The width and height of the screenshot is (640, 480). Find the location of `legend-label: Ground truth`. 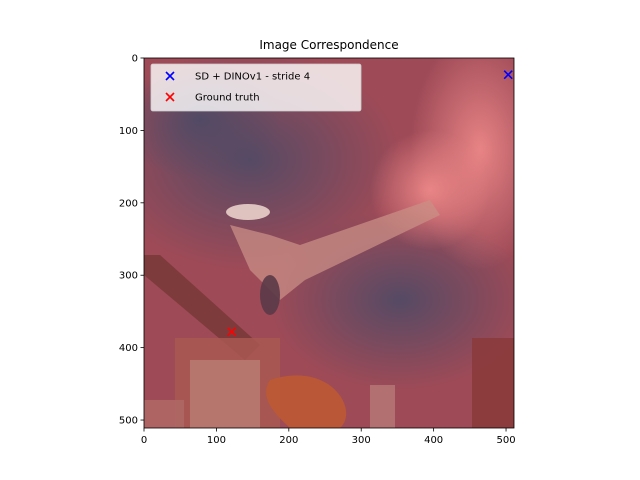

legend-label: Ground truth is located at coordinates (227, 98).